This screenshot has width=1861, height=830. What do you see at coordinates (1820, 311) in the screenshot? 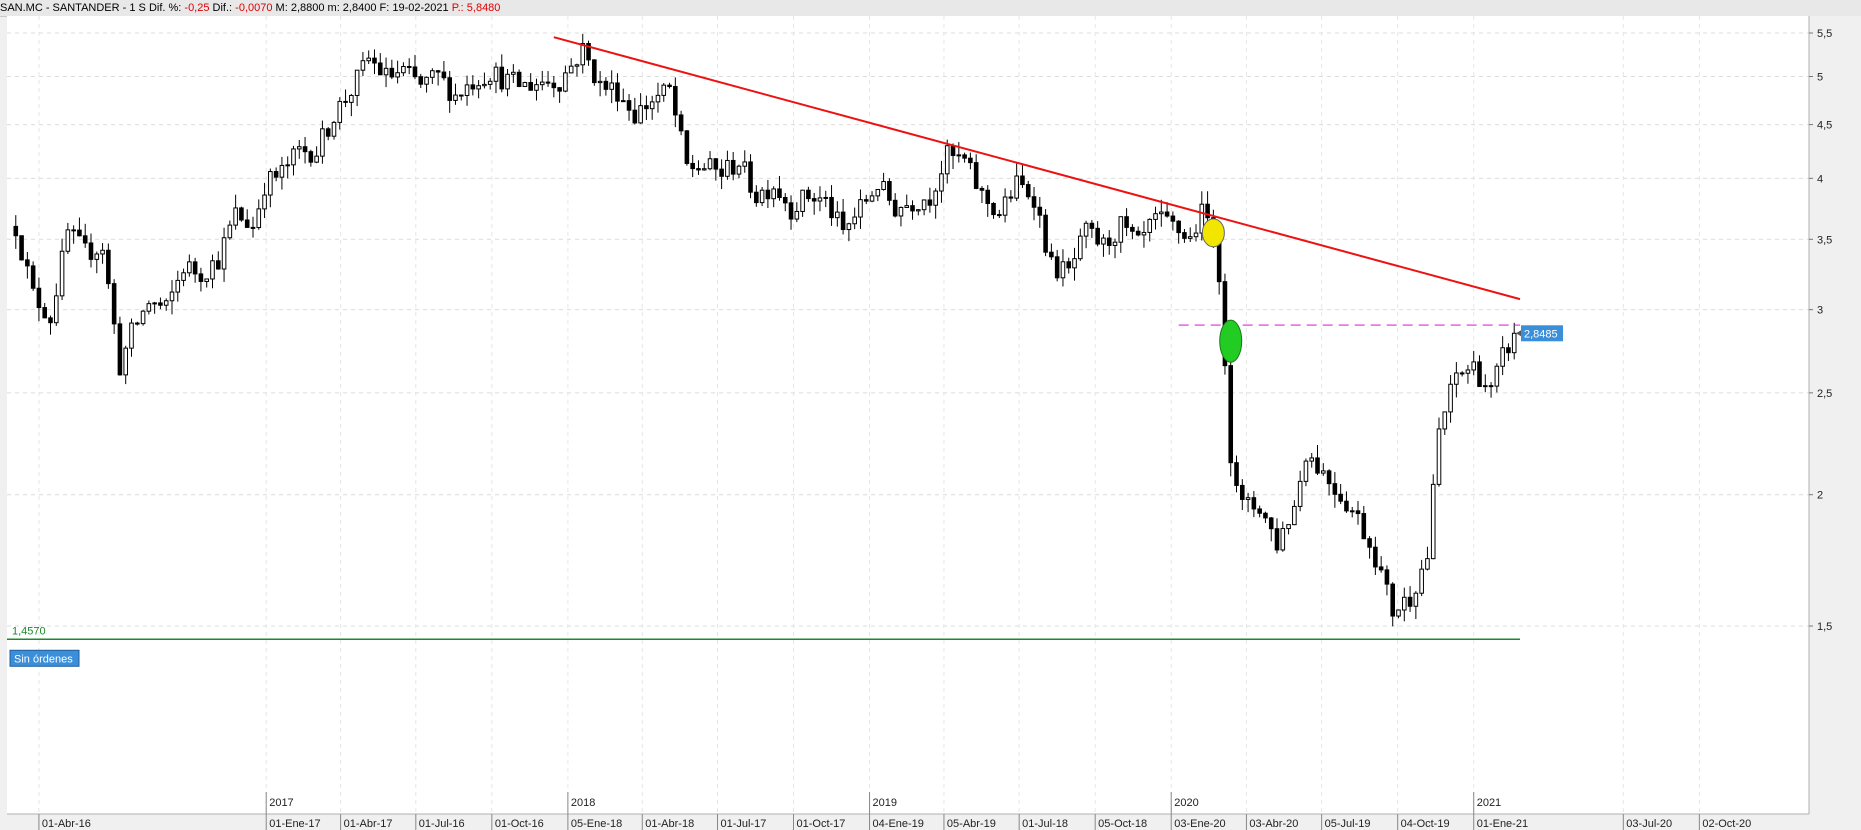
I see `y-tick-label: 3` at bounding box center [1820, 311].